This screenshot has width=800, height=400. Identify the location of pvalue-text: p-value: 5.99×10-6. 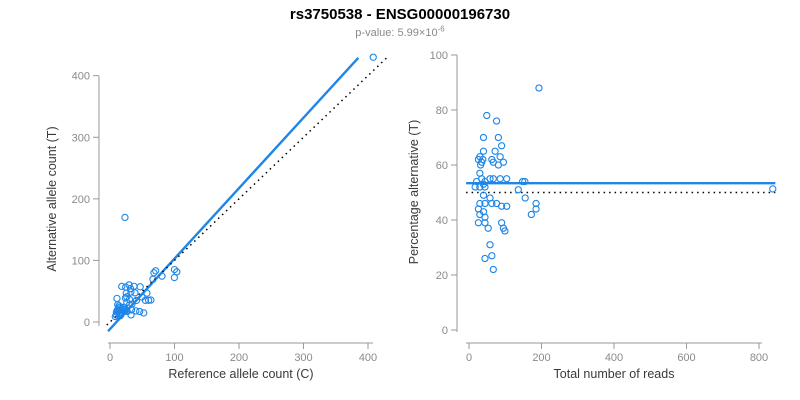
(400, 31).